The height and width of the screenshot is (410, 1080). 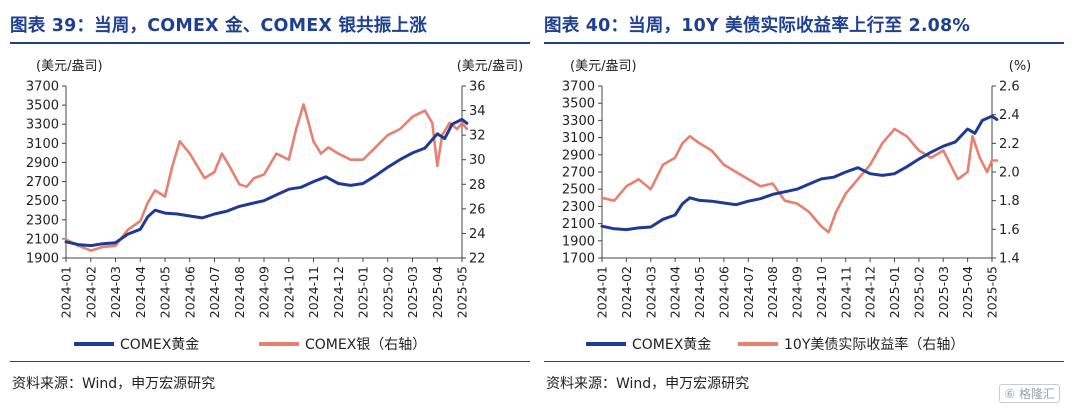 What do you see at coordinates (477, 160) in the screenshot?
I see `right-y-tick-label: 30` at bounding box center [477, 160].